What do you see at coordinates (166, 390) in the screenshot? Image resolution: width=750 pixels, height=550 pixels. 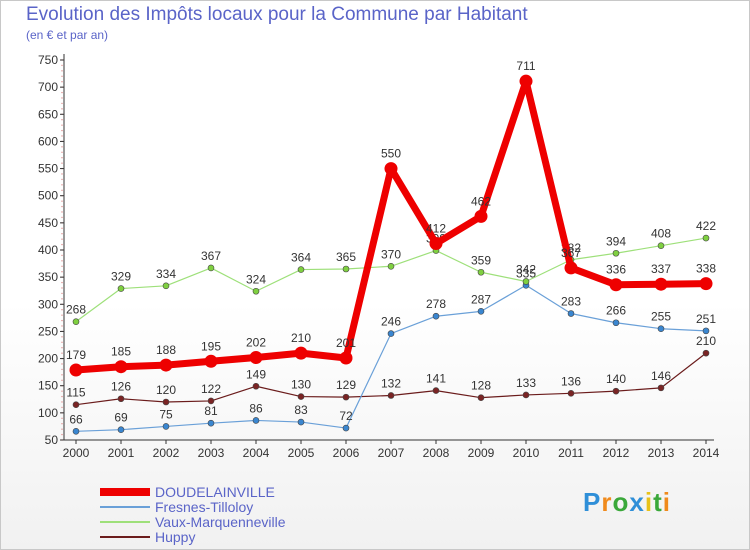 I see `data-label: 120` at bounding box center [166, 390].